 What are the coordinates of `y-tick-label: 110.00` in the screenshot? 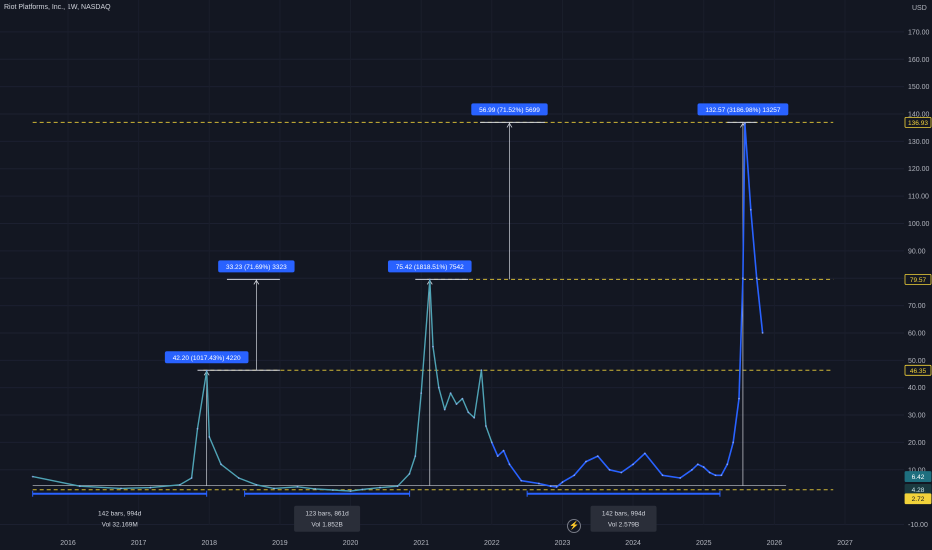 It's located at (918, 197).